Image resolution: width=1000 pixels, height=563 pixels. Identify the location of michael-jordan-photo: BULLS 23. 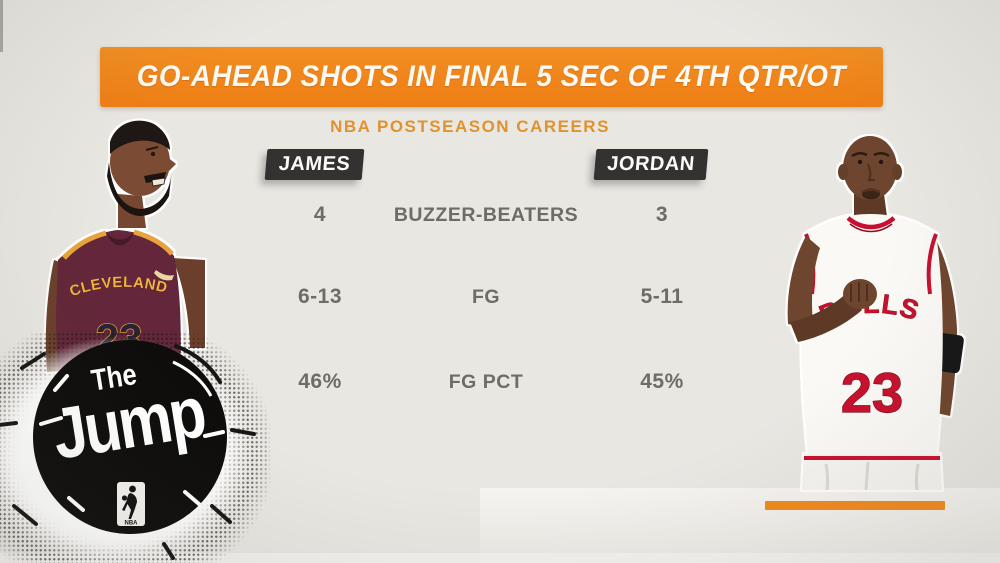
(875, 313).